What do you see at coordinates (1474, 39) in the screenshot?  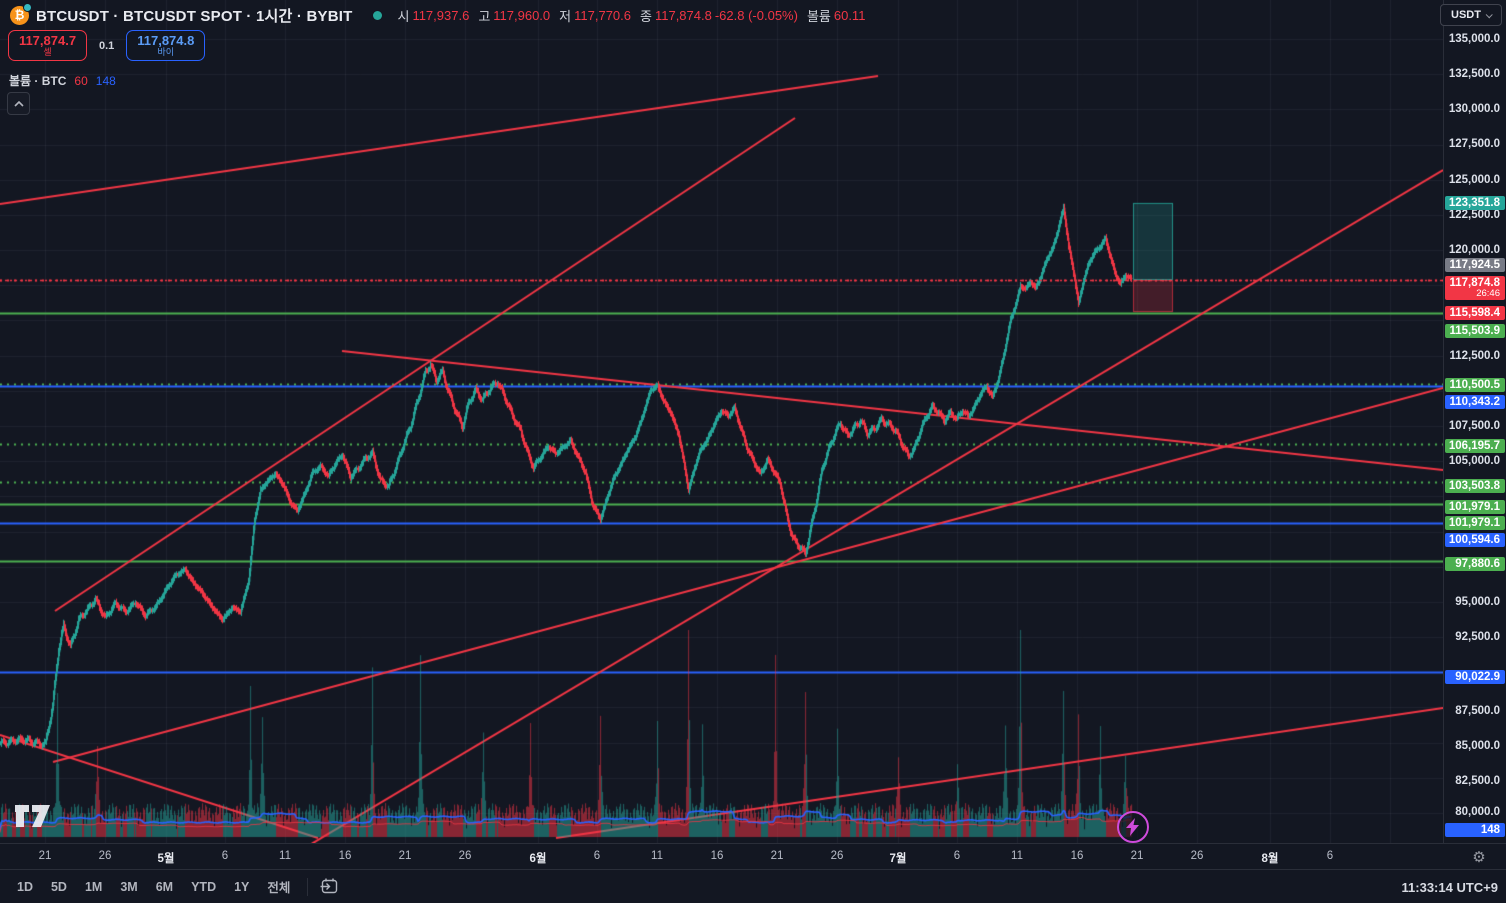 I see `price-axis-label: 135,000.0` at bounding box center [1474, 39].